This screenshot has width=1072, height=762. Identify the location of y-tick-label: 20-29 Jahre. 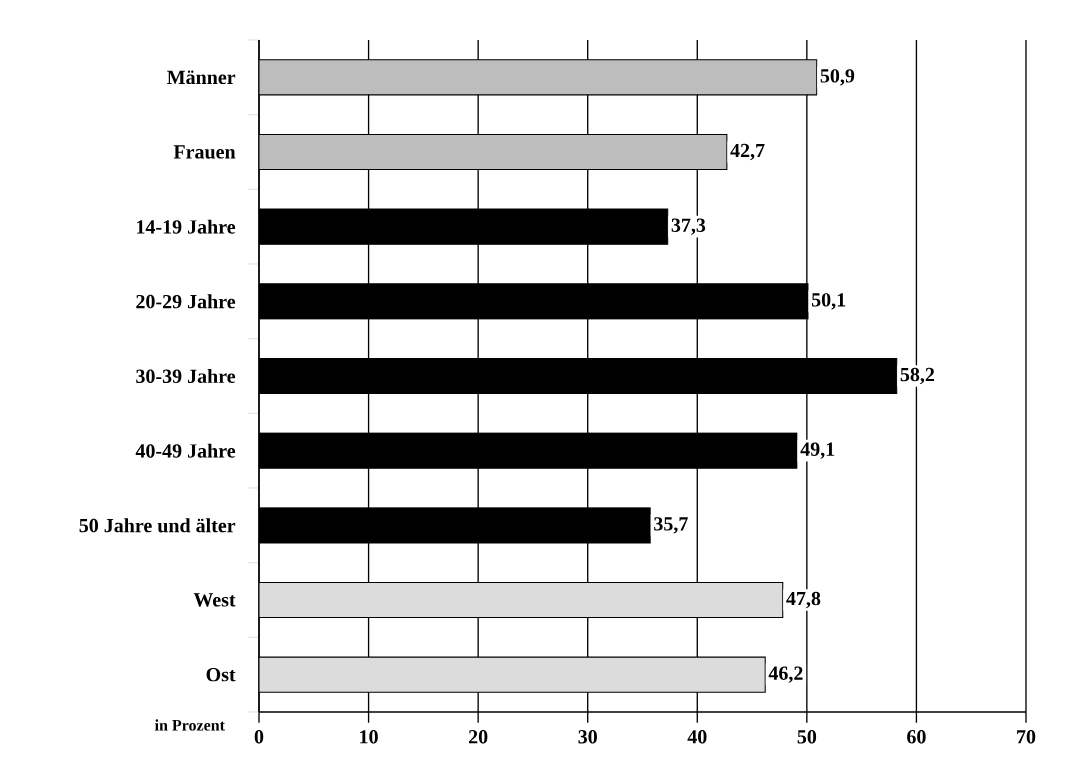
(186, 301).